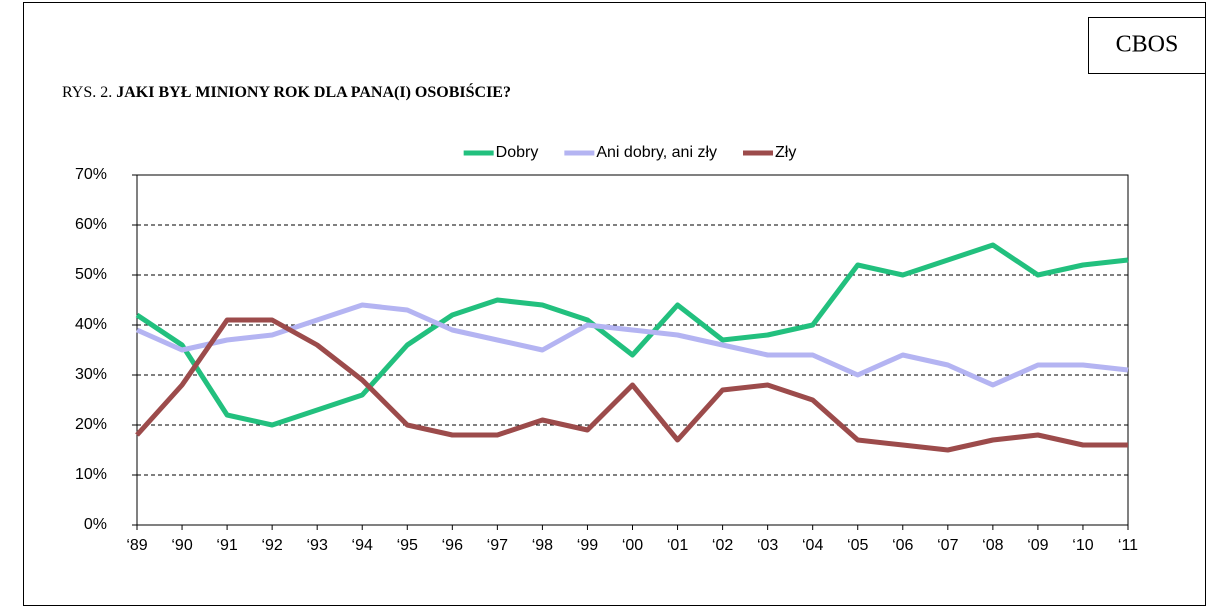  What do you see at coordinates (91, 274) in the screenshot?
I see `y-tick-label: 50%` at bounding box center [91, 274].